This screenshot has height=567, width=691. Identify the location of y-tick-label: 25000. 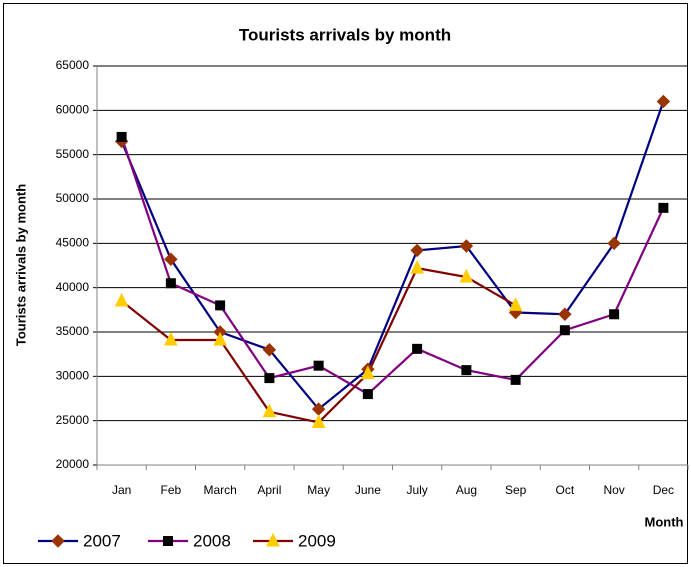
(73, 420).